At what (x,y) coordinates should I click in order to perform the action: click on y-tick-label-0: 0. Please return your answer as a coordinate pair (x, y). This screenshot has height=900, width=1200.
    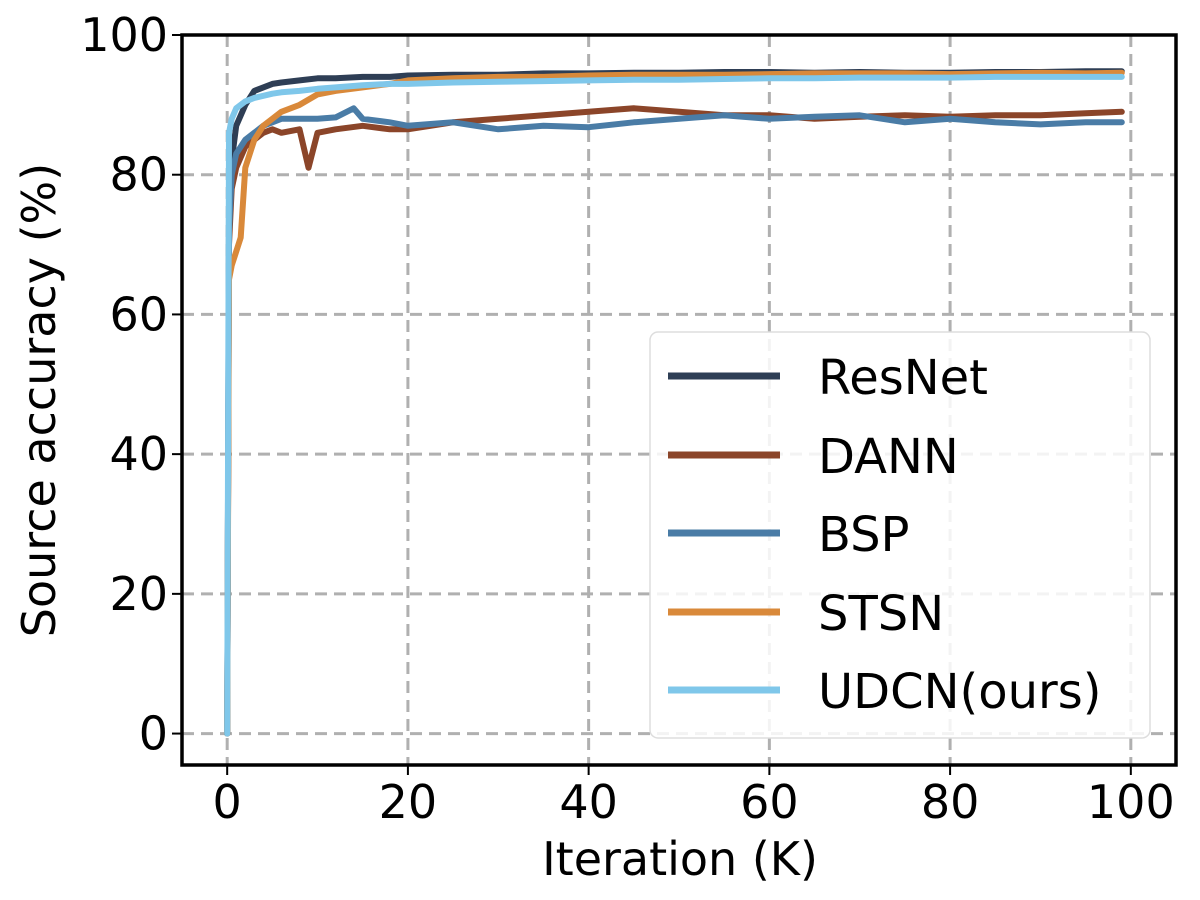
    Looking at the image, I should click on (153, 734).